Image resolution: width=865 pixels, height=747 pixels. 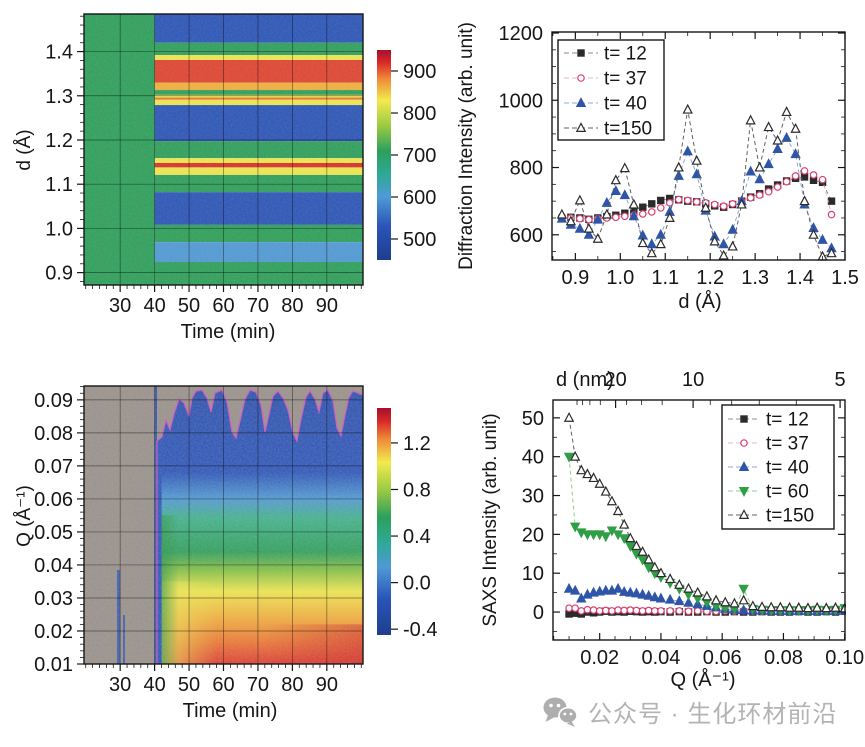 I want to click on plot-frame, so click(x=698, y=146).